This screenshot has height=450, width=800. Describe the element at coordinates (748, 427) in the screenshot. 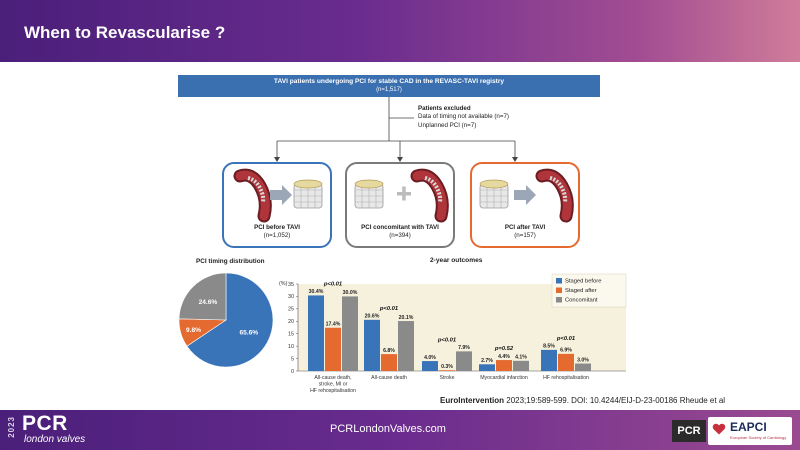

I see `eapci-text: EAPCI` at that location.